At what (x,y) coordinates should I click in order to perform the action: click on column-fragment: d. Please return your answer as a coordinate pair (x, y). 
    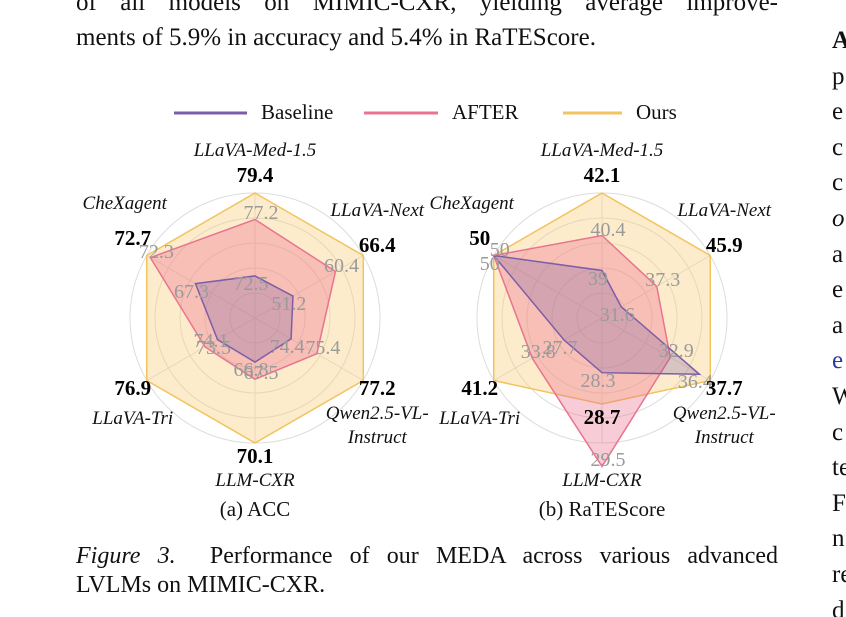
    Looking at the image, I should click on (838, 606).